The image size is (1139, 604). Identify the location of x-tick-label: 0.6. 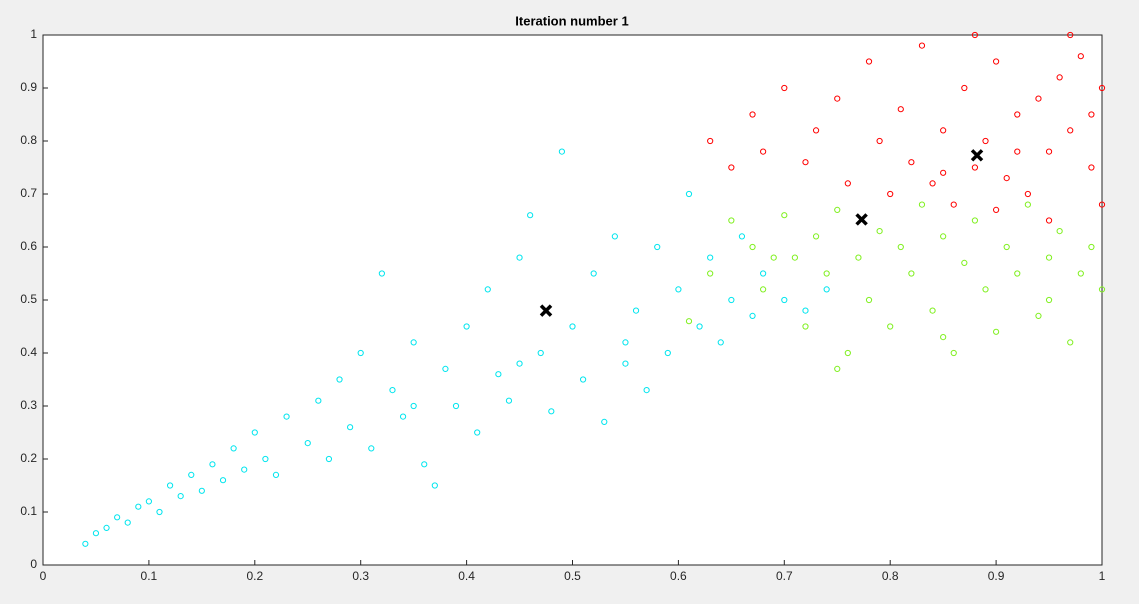
(678, 576).